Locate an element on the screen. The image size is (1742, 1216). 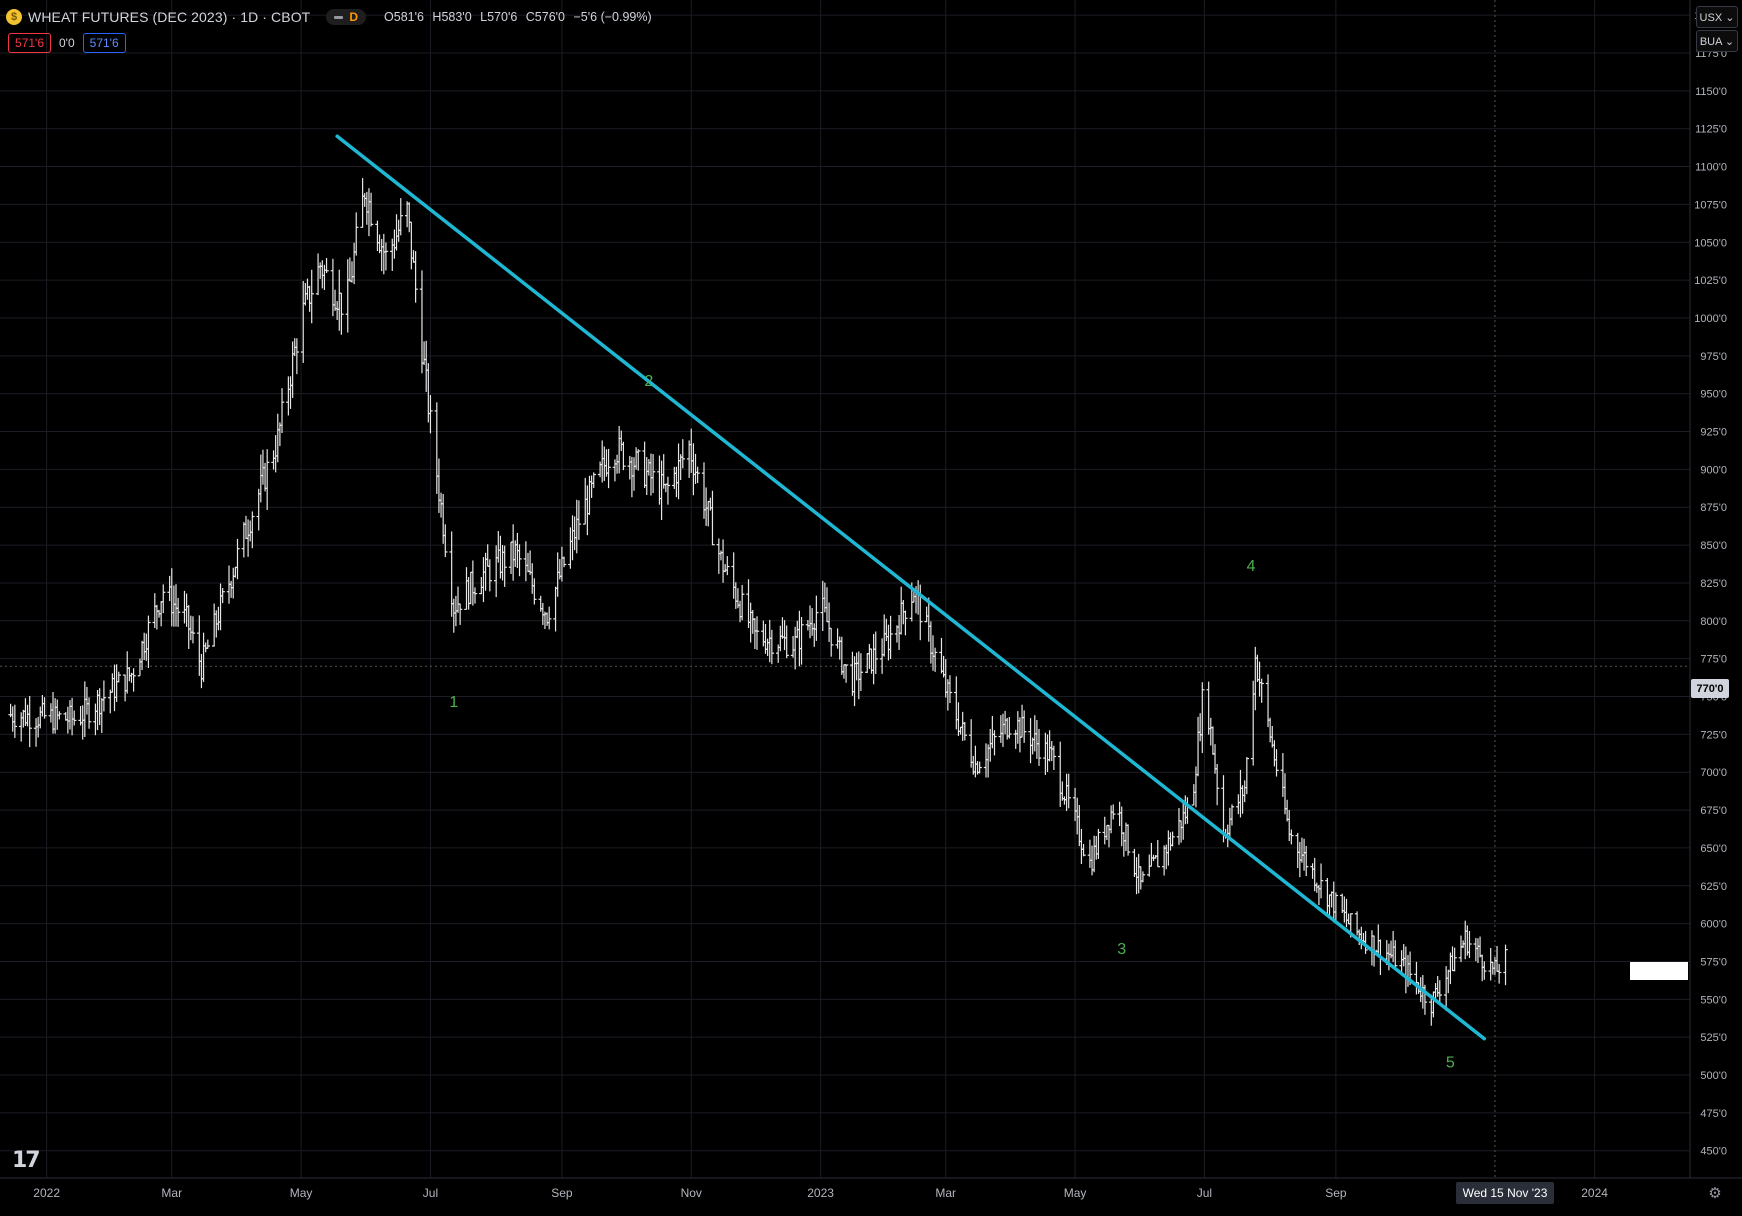
x-tick-label: Nov is located at coordinates (691, 1193).